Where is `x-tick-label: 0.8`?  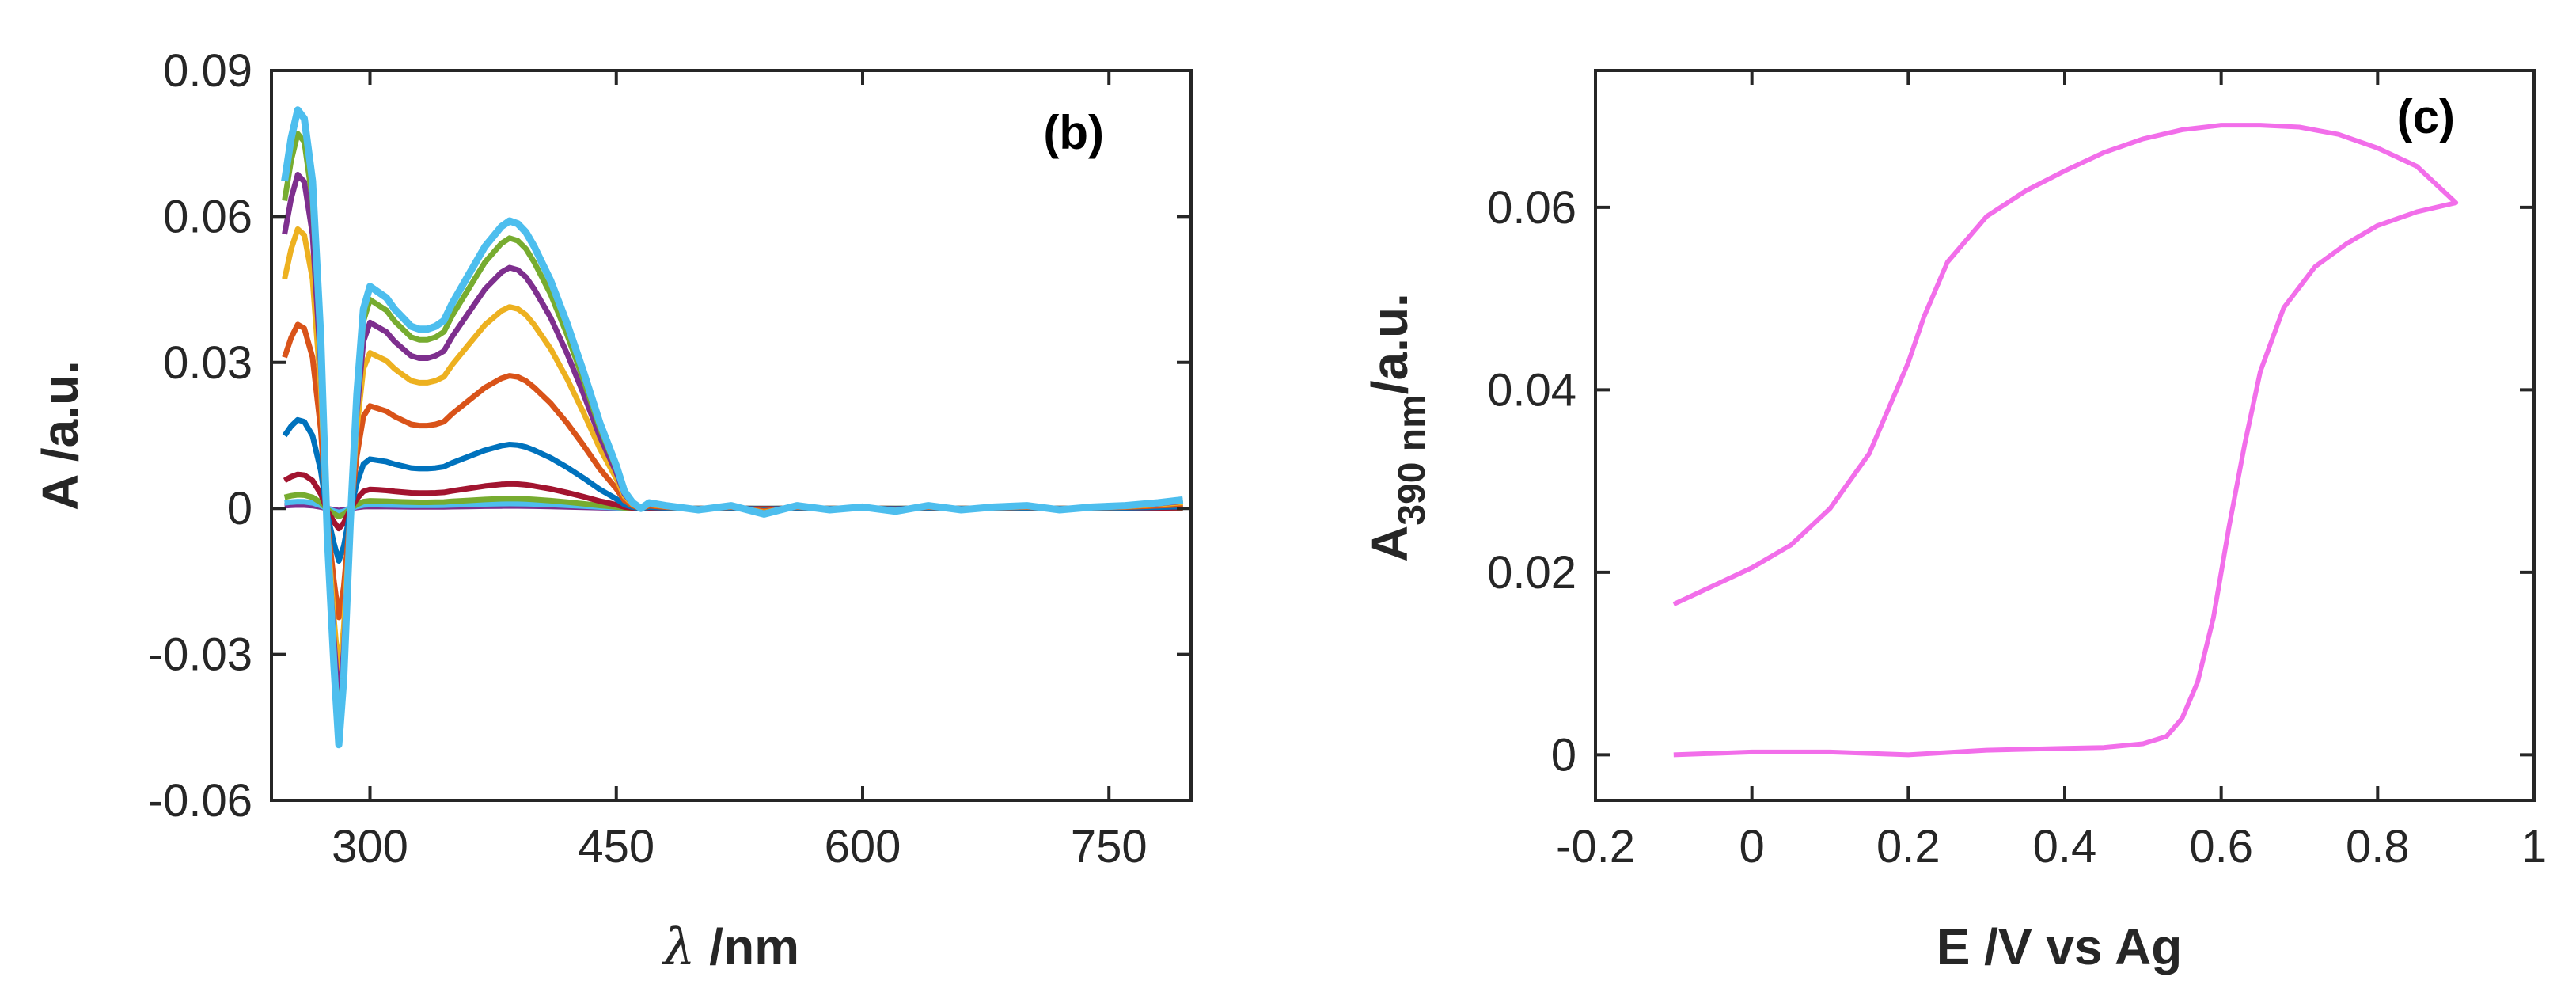 x-tick-label: 0.8 is located at coordinates (2378, 846).